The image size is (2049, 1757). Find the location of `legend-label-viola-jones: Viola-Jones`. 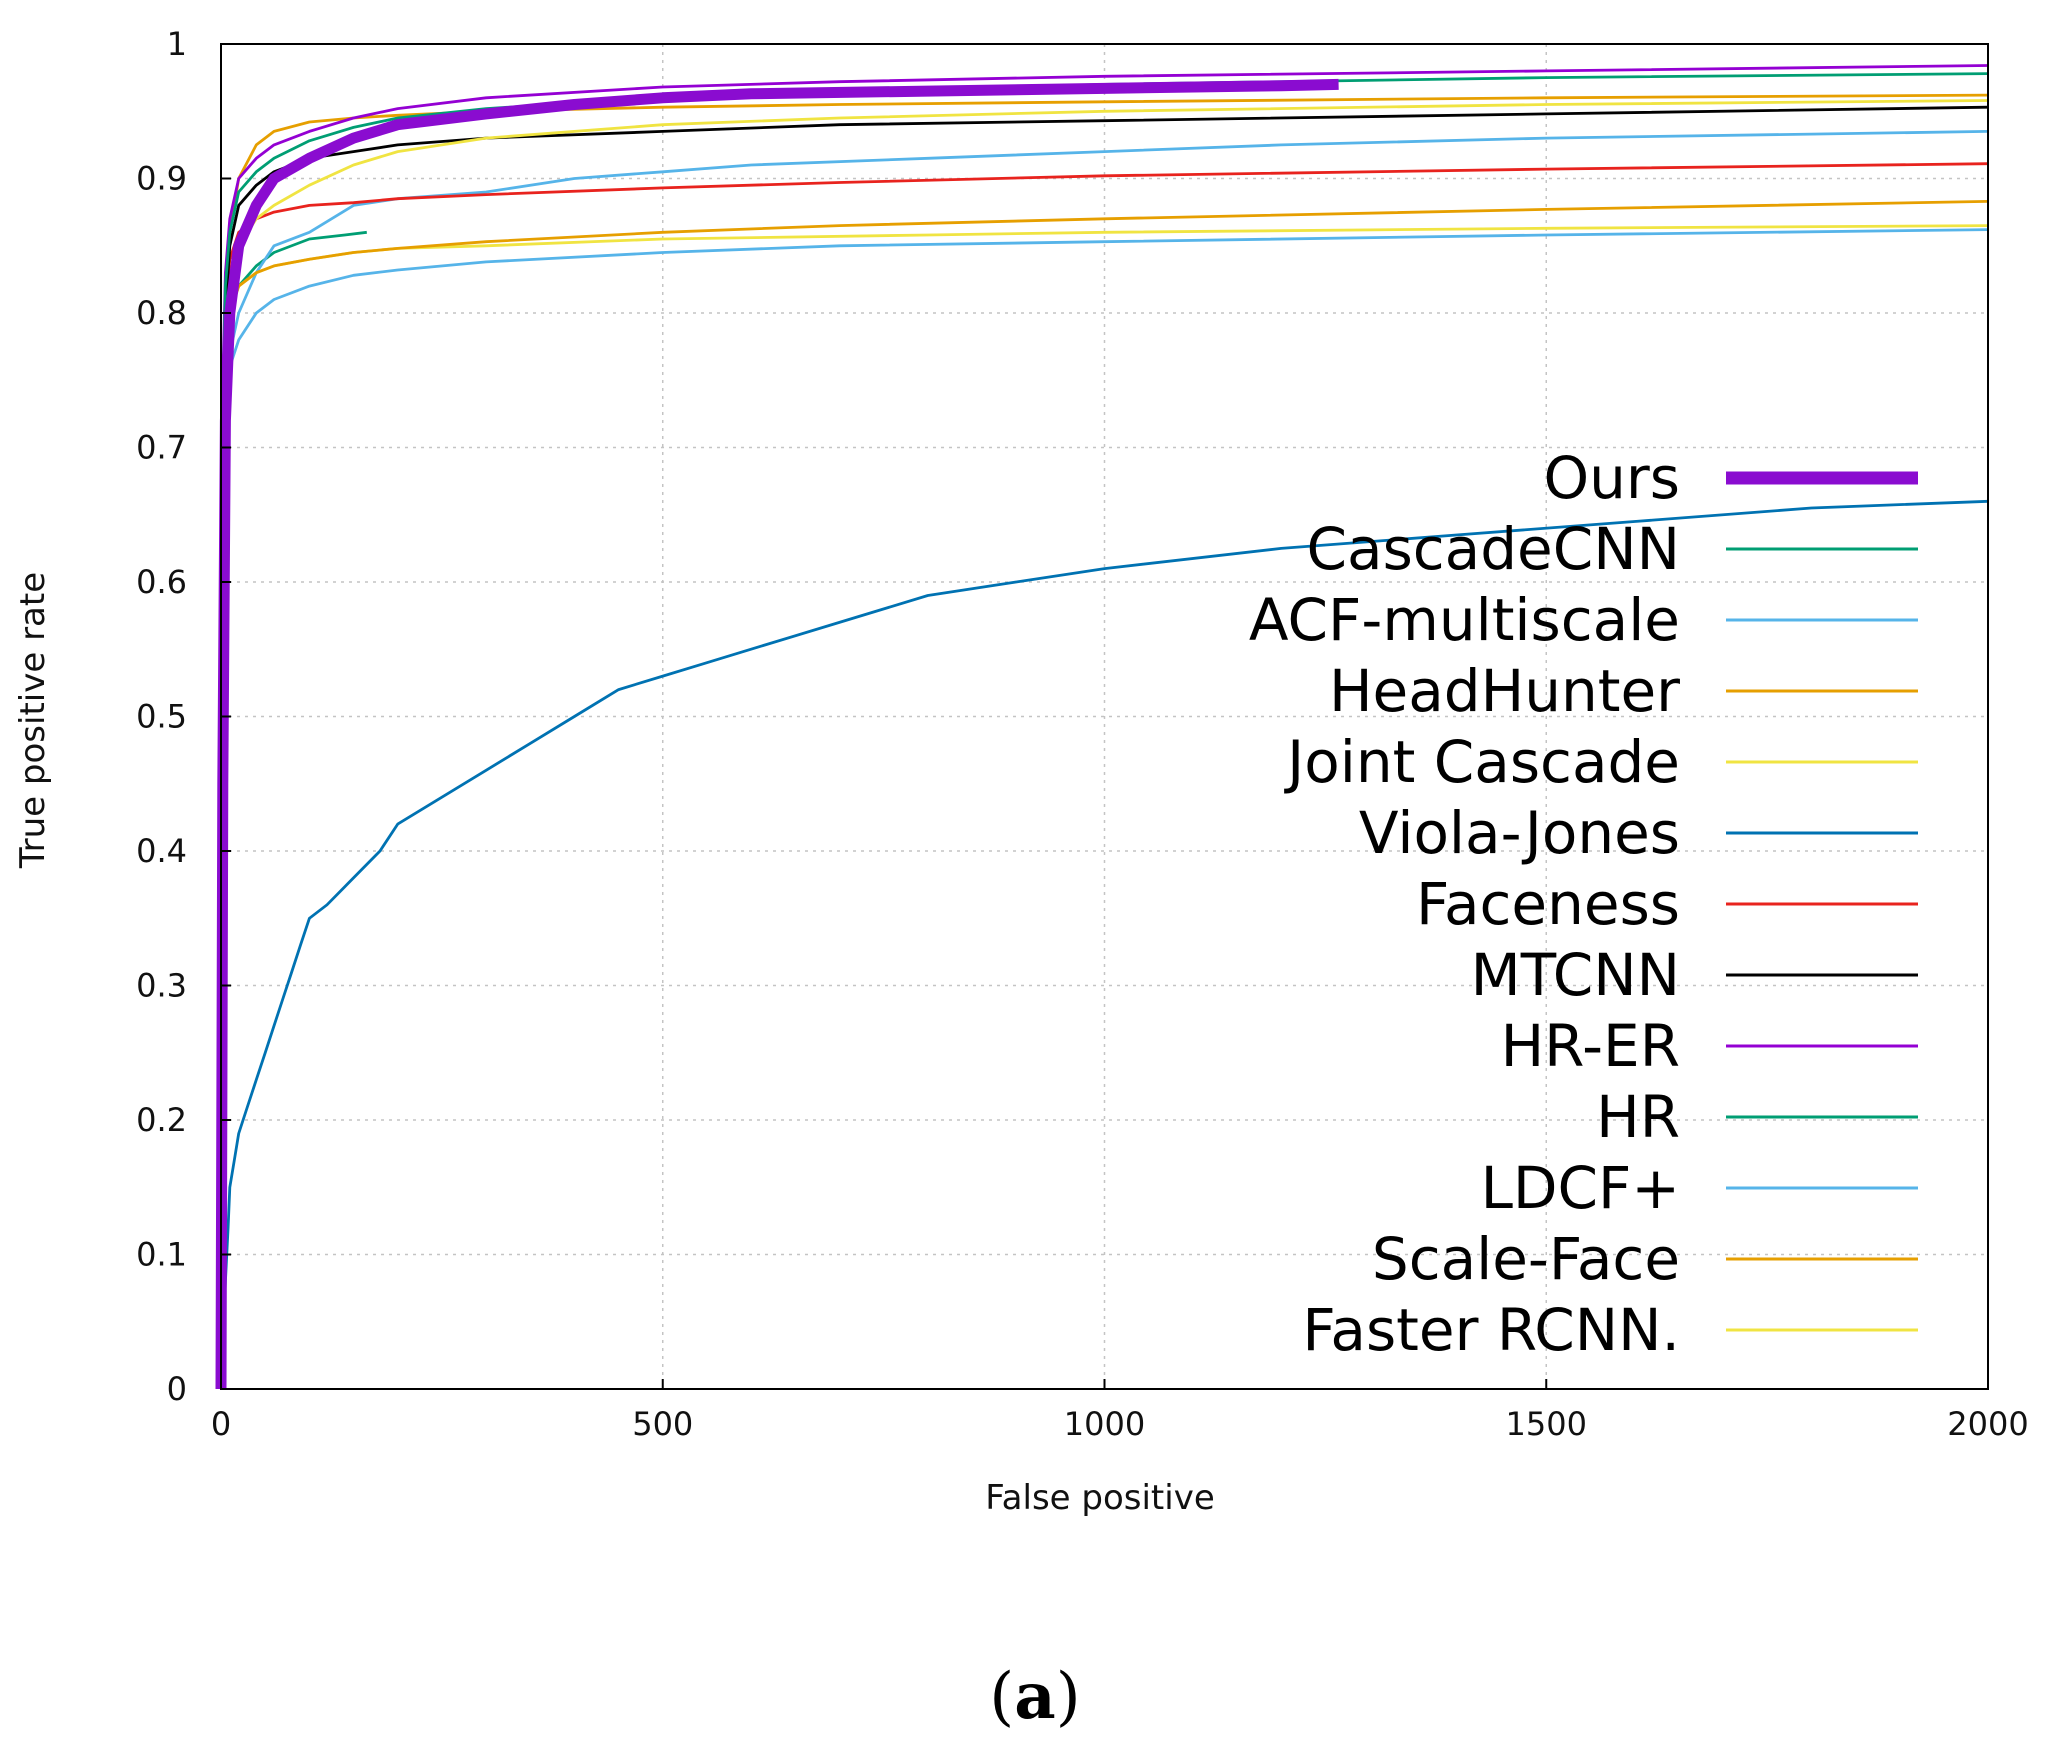

legend-label-viola-jones: Viola-Jones is located at coordinates (1519, 833).